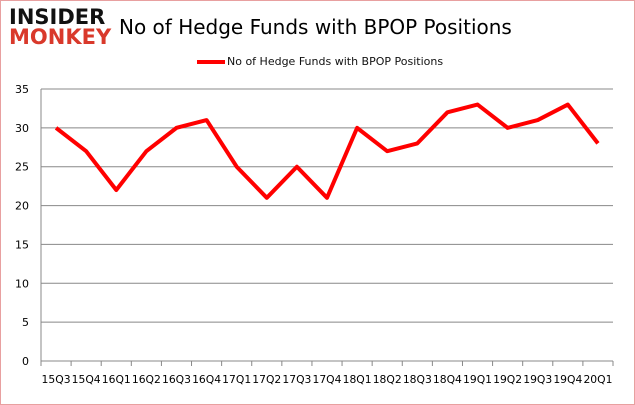 The height and width of the screenshot is (405, 635). I want to click on x-tick-label: 16Q3, so click(176, 379).